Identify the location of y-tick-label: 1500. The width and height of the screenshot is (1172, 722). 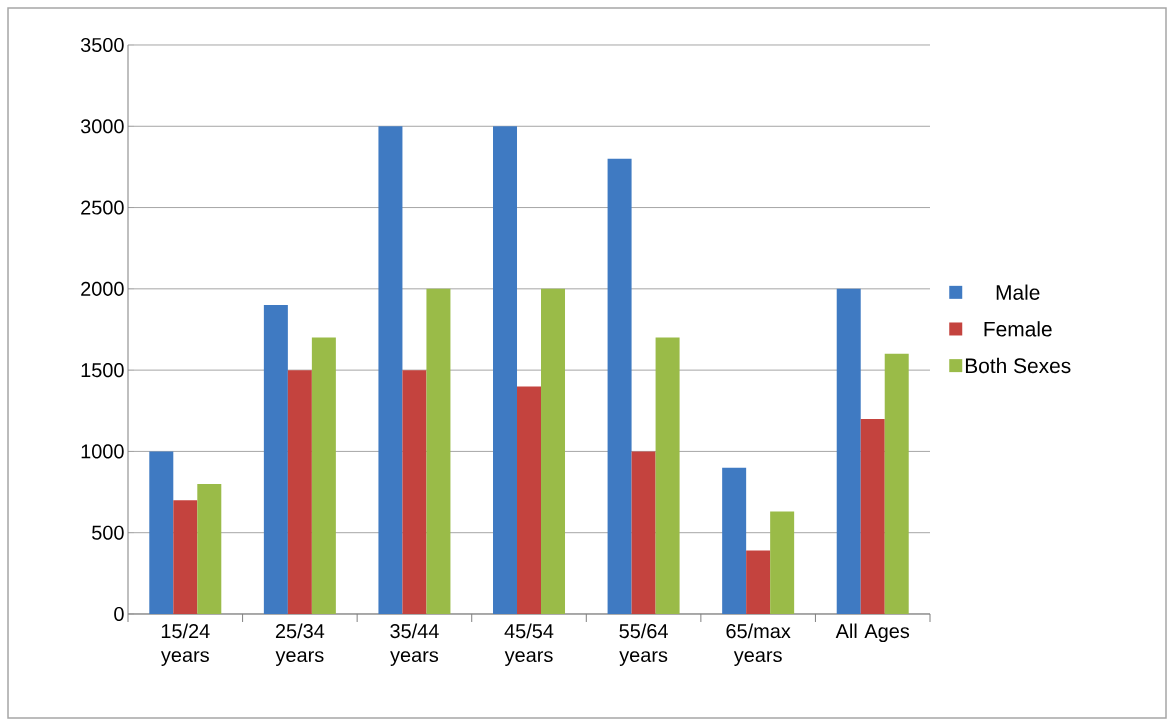
(102, 370).